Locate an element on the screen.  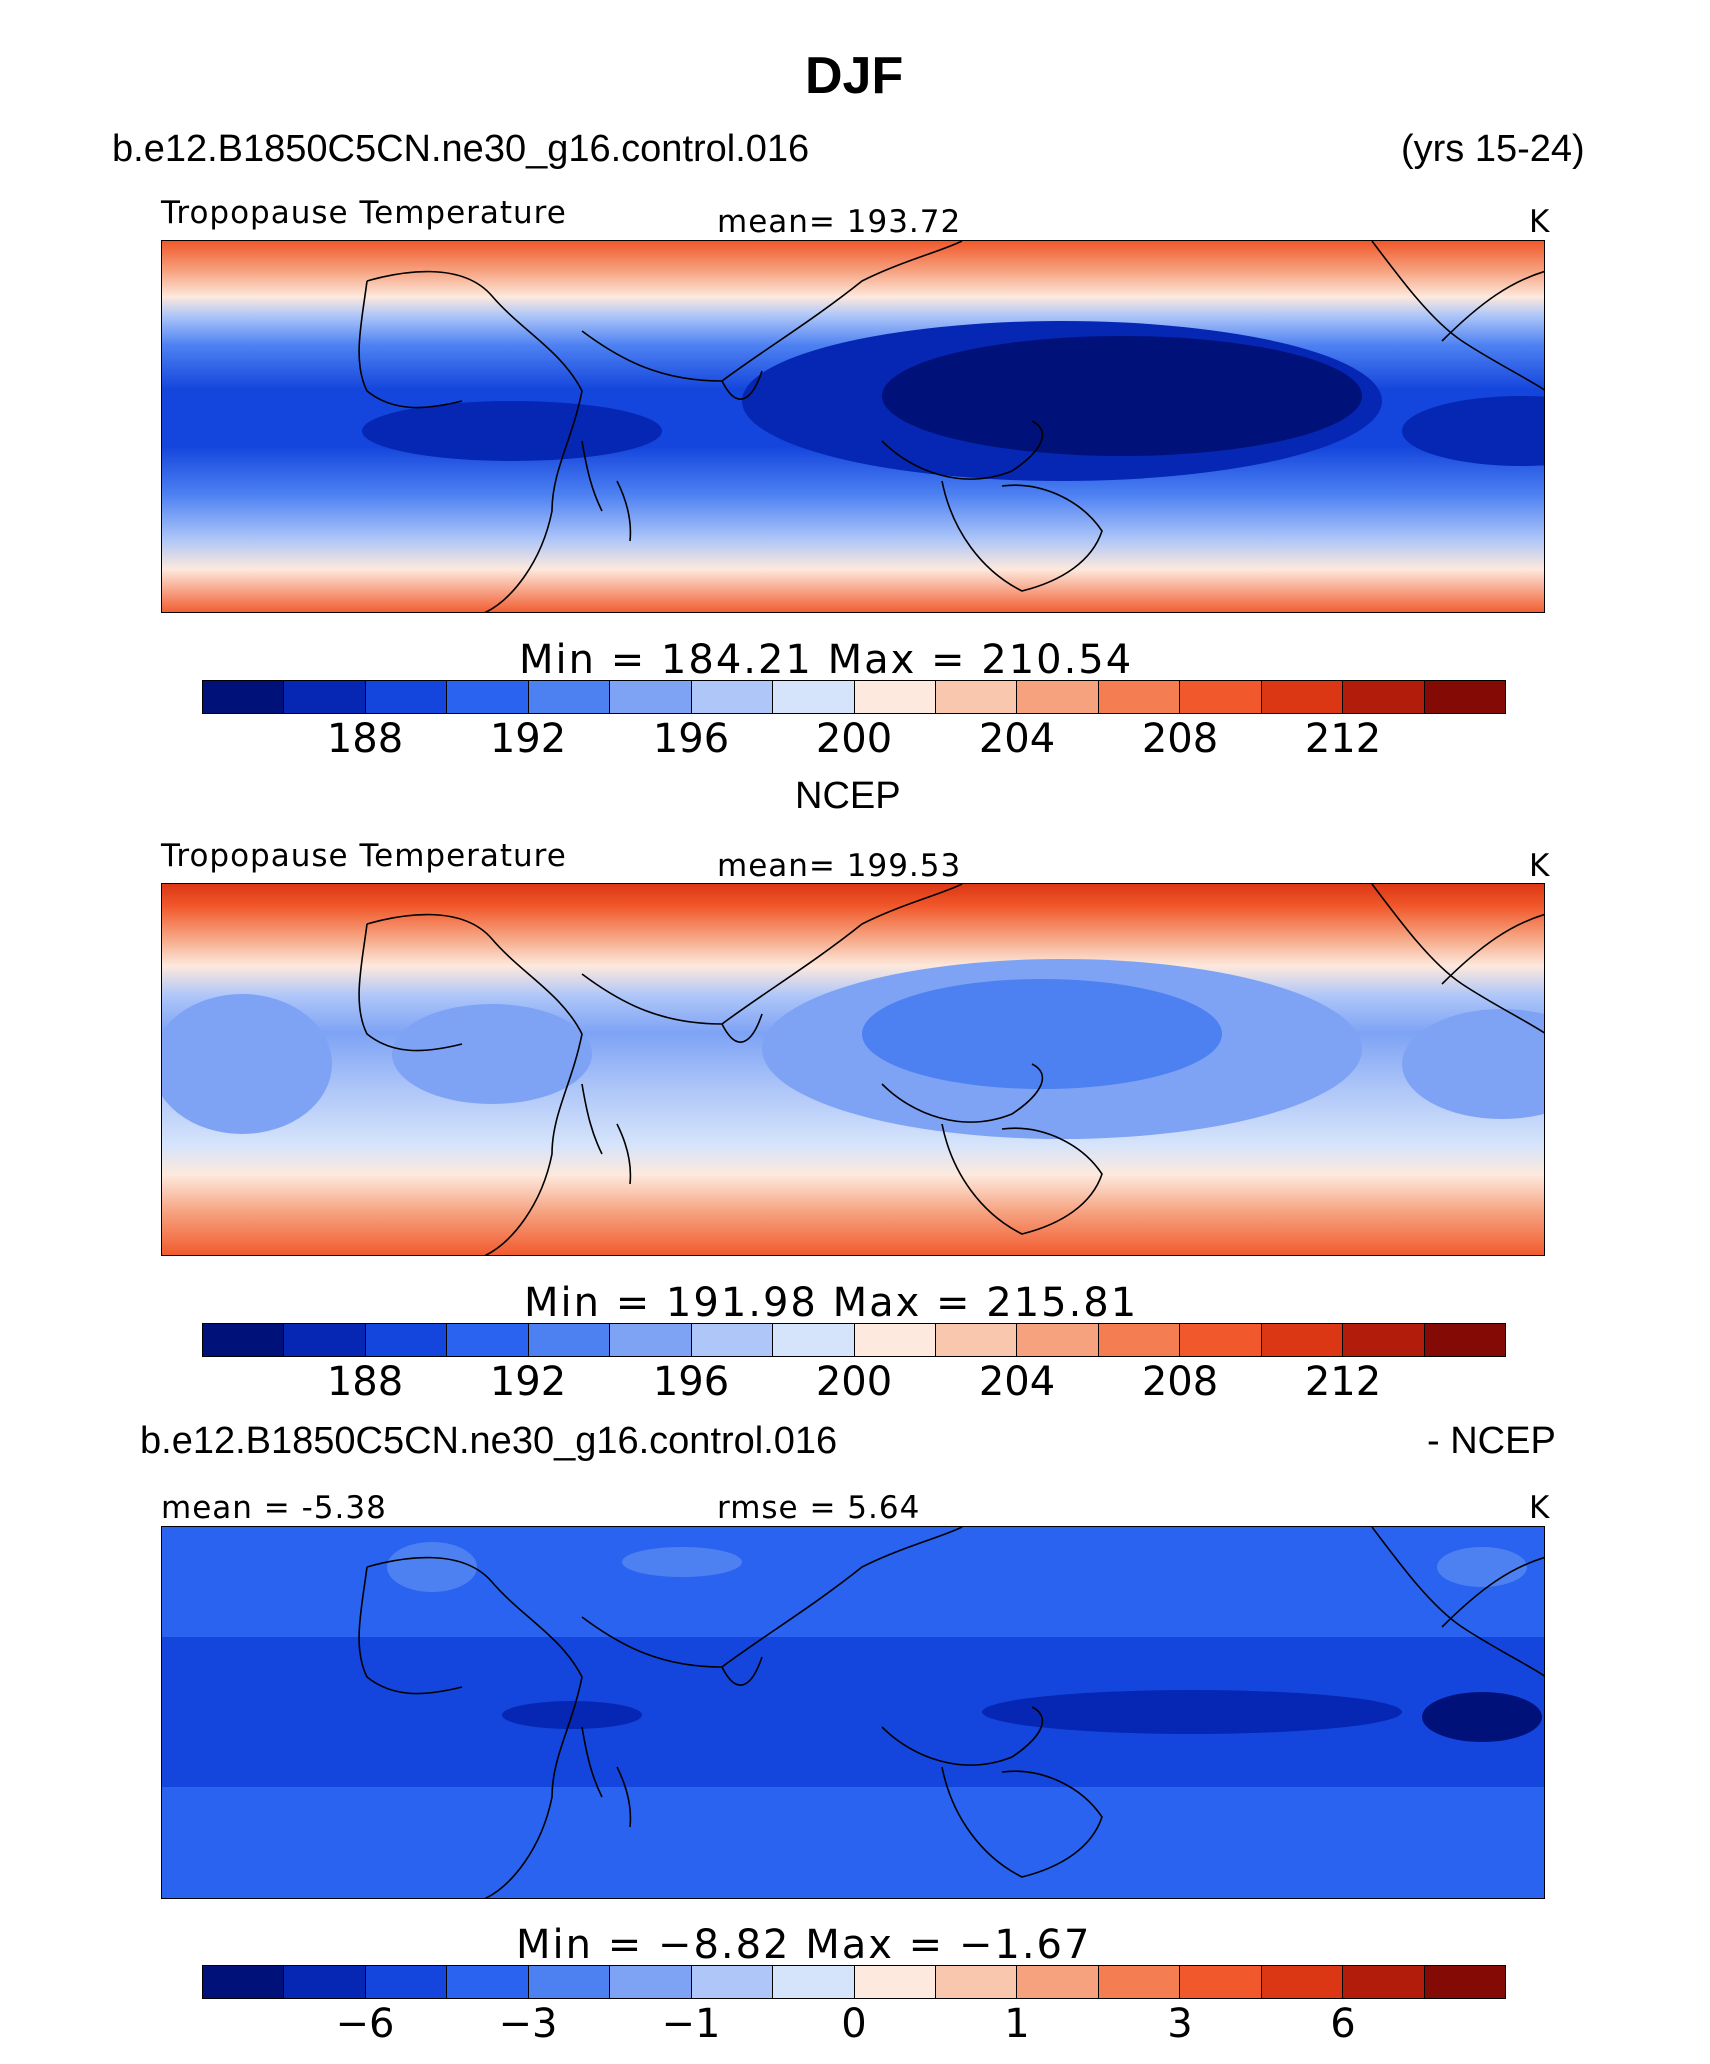
panel2-units: K is located at coordinates (1540, 866).